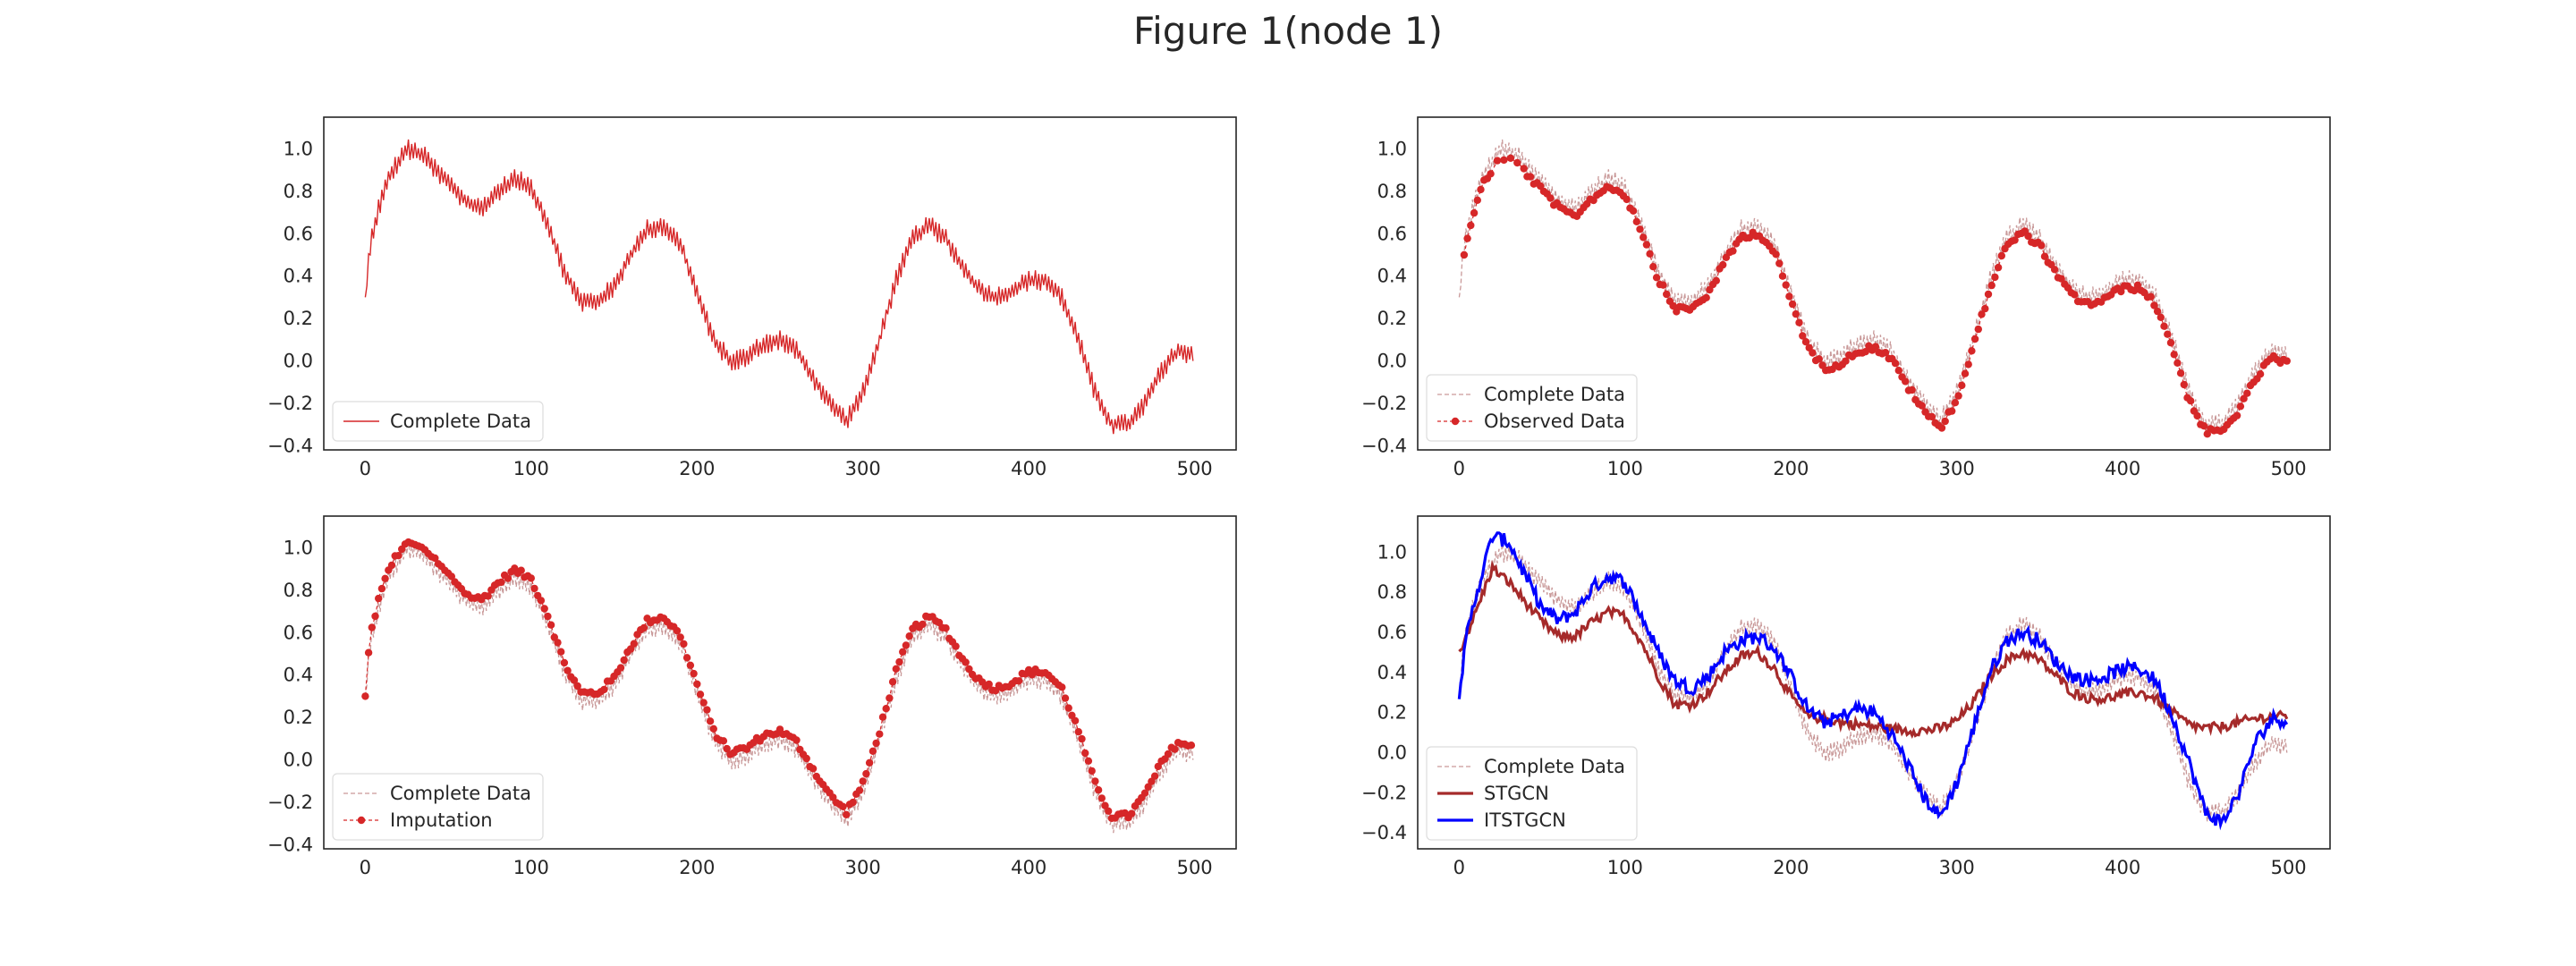 This screenshot has height=966, width=2576. I want to click on y-tick-label: 0.8, so click(298, 590).